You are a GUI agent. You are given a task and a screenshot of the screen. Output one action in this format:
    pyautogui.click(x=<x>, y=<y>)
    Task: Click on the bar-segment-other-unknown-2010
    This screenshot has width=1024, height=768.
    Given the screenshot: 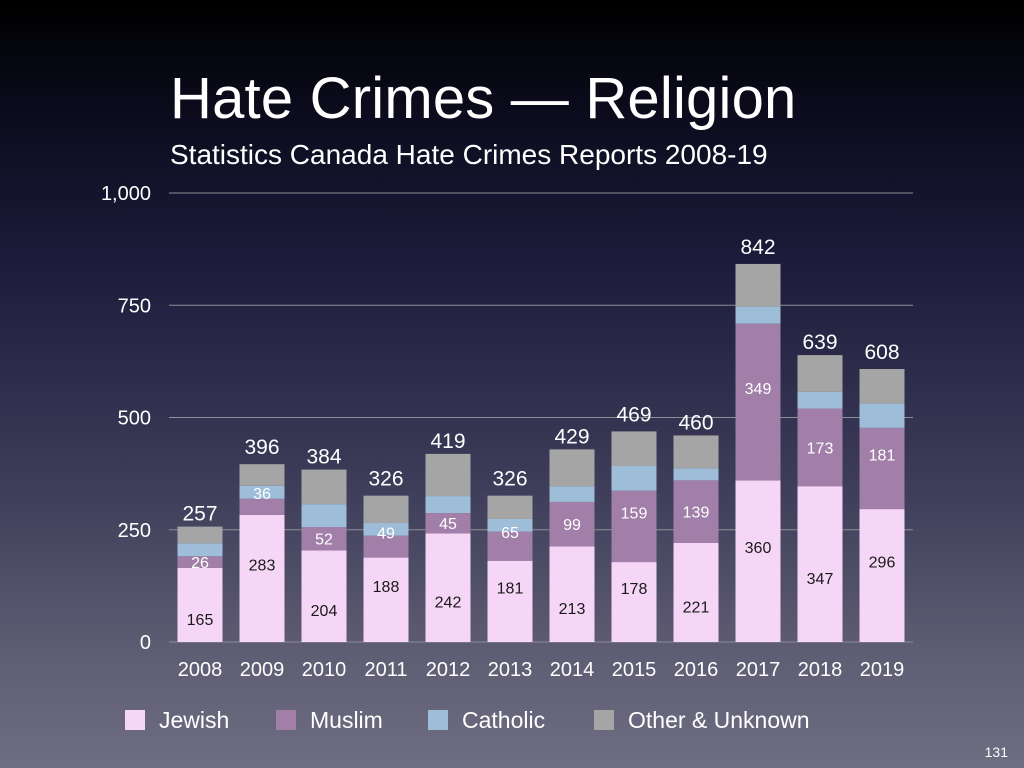 What is the action you would take?
    pyautogui.click(x=324, y=487)
    